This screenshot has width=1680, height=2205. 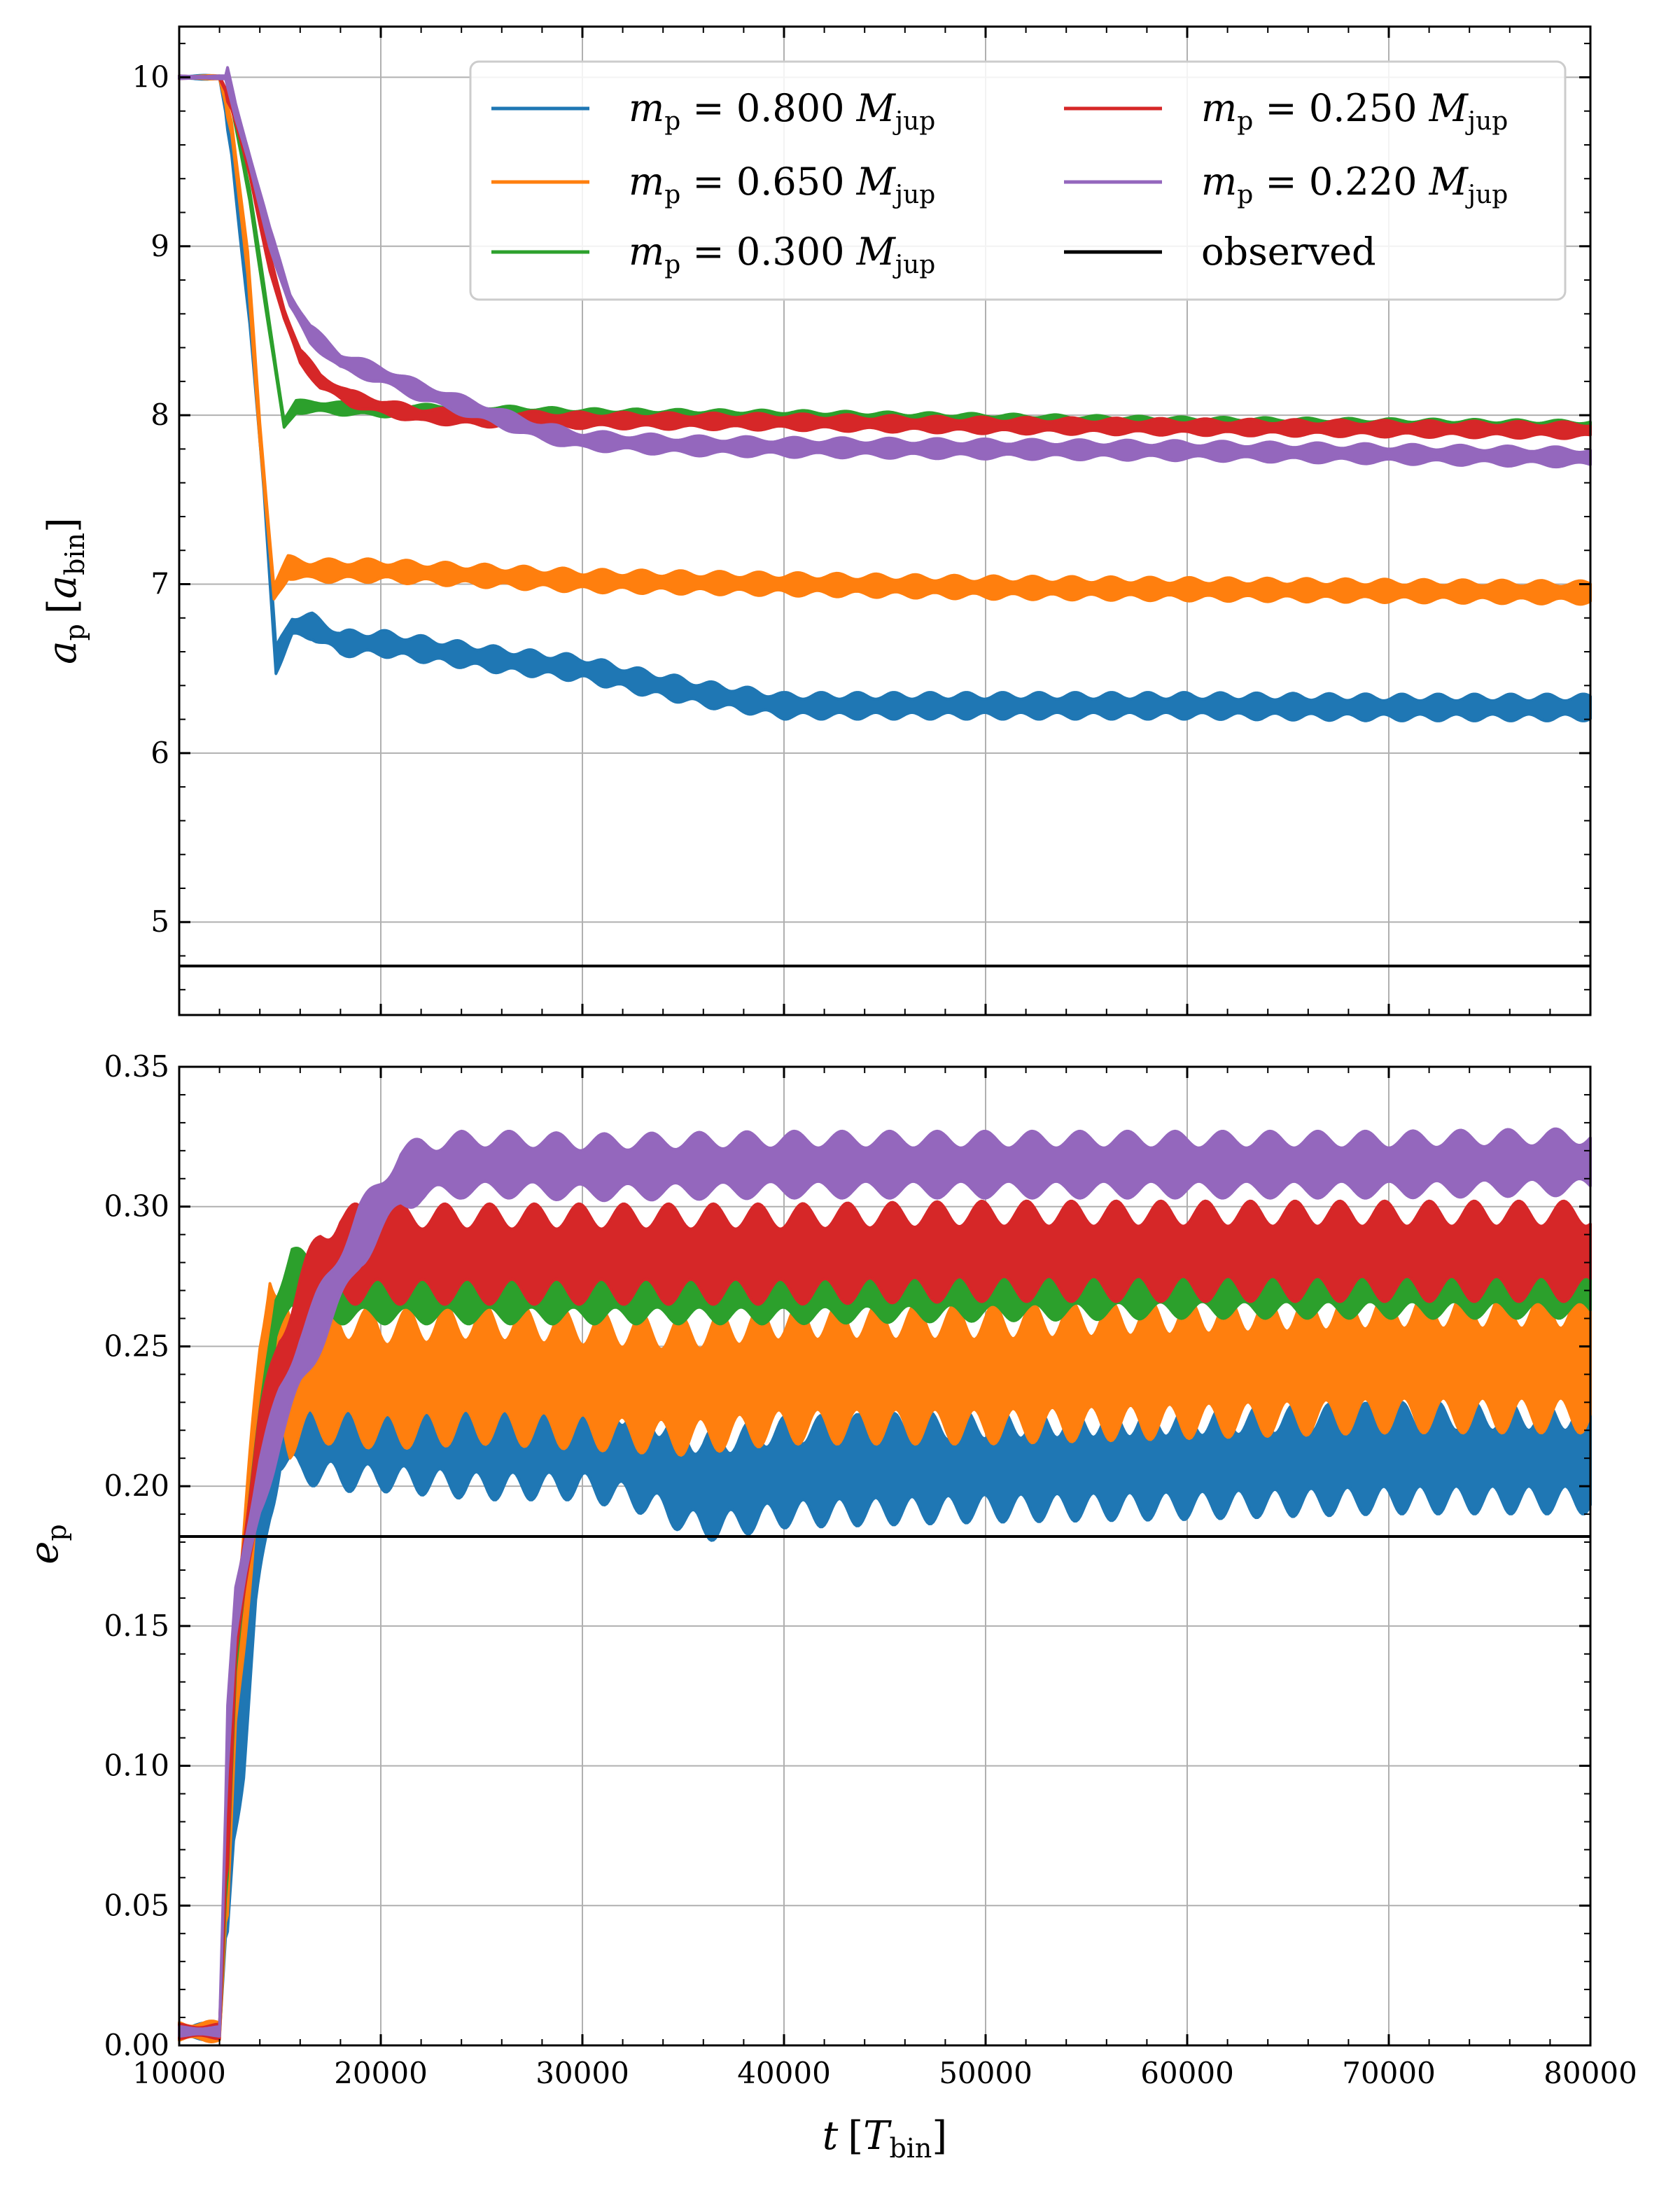 What do you see at coordinates (150, 76) in the screenshot?
I see `y-tick-label: 10` at bounding box center [150, 76].